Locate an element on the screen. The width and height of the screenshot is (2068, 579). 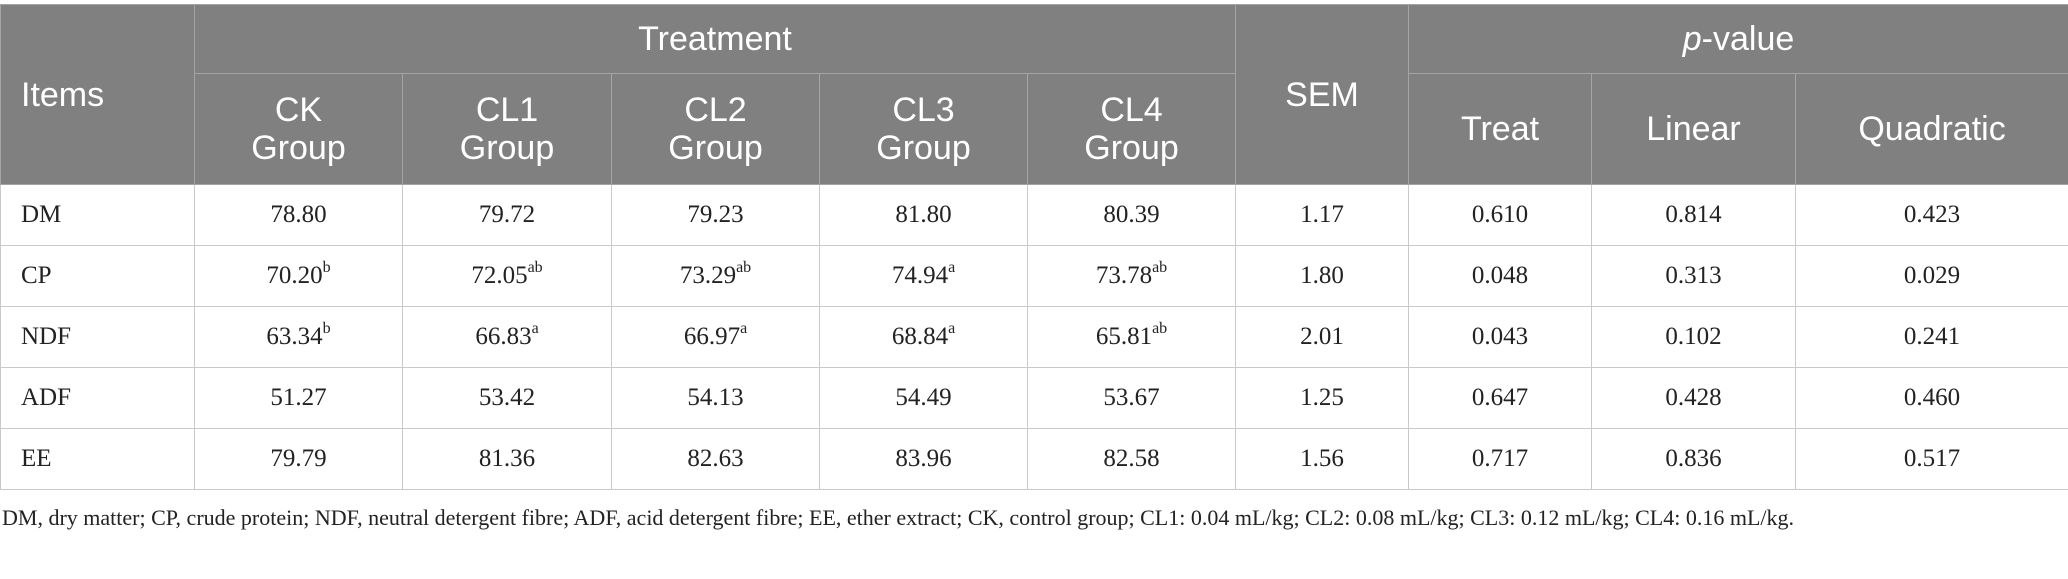
group-value-cell: 70.20b is located at coordinates (298, 276).